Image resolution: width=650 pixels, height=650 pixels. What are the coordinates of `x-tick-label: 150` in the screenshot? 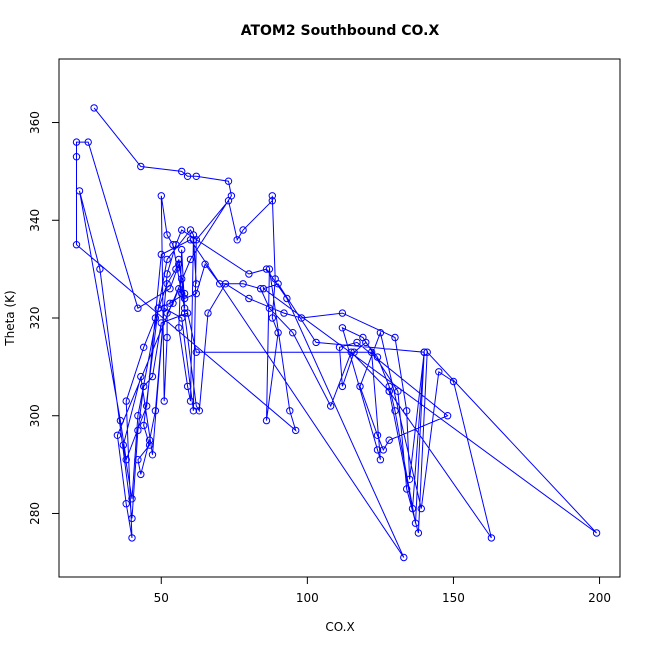 It's located at (453, 598).